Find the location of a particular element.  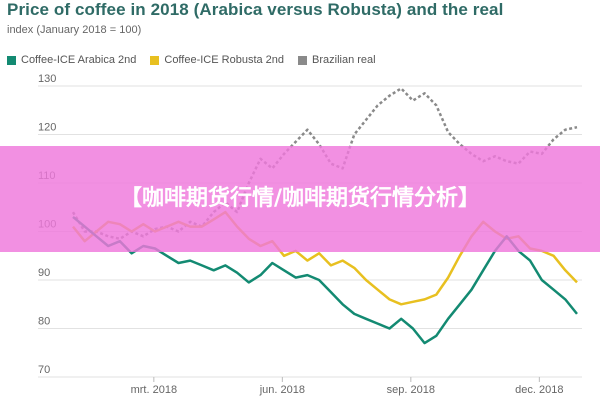

legend-label-brazilian-real: Brazilian real is located at coordinates (344, 60).